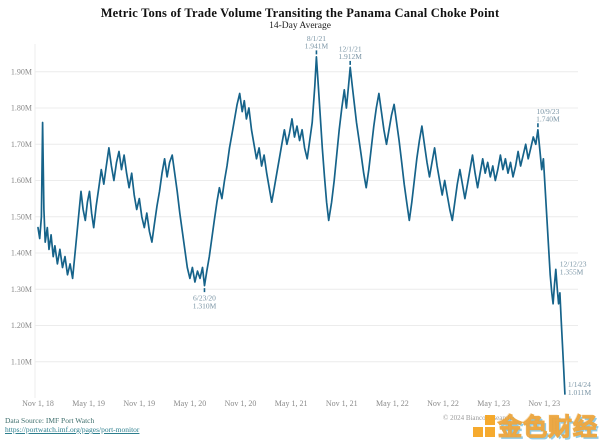  I want to click on x-tick-label: May 1, 23, so click(493, 403).